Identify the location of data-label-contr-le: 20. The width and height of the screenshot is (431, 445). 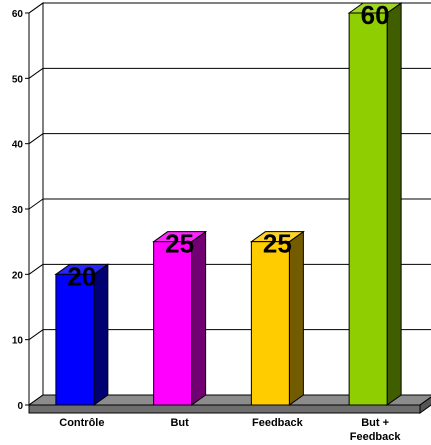
(81, 276).